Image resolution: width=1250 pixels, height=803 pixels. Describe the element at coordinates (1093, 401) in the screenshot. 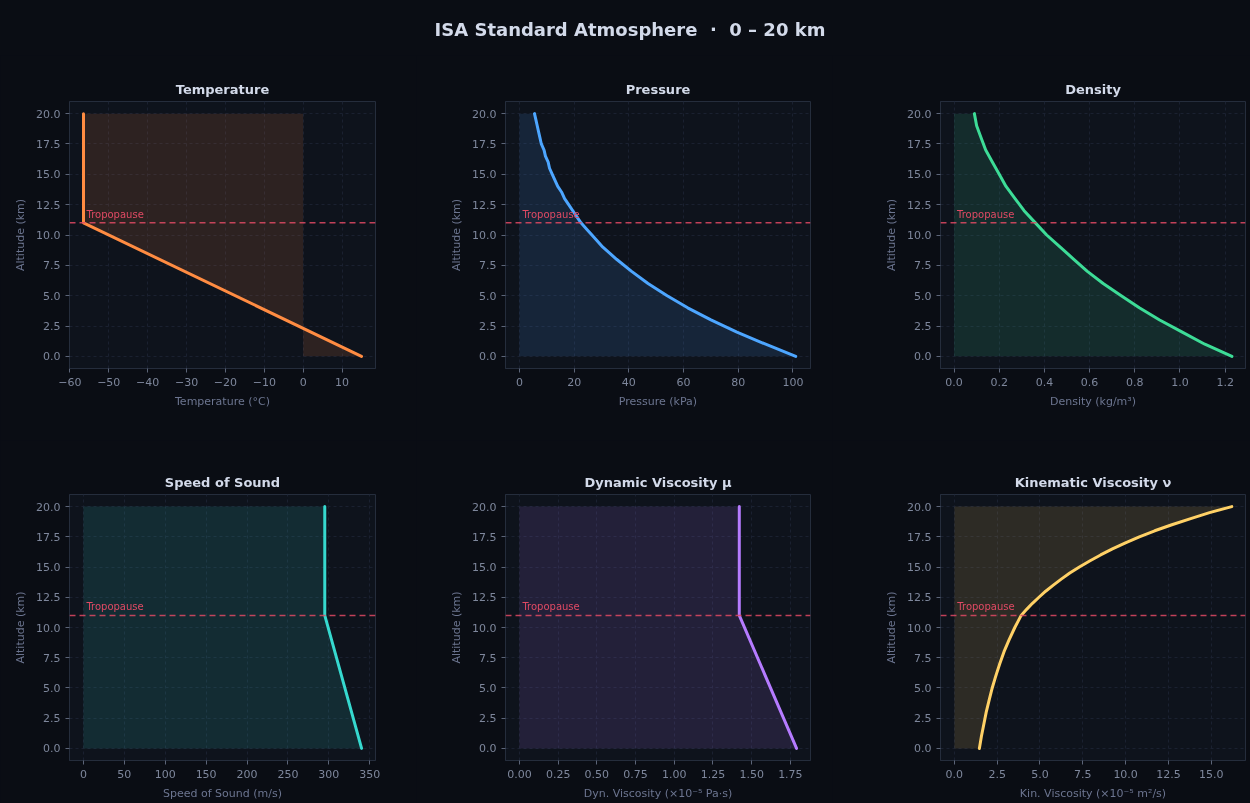

I see `x-axis-title: Density (kg/m³)` at that location.